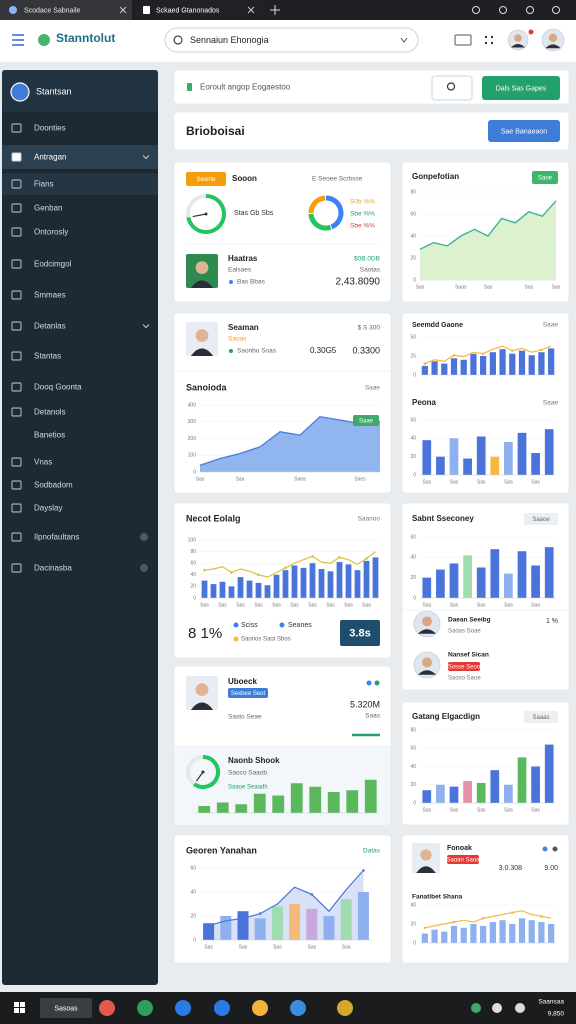  Describe the element at coordinates (461, 287) in the screenshot. I see `x-tick-label: Saas` at that location.